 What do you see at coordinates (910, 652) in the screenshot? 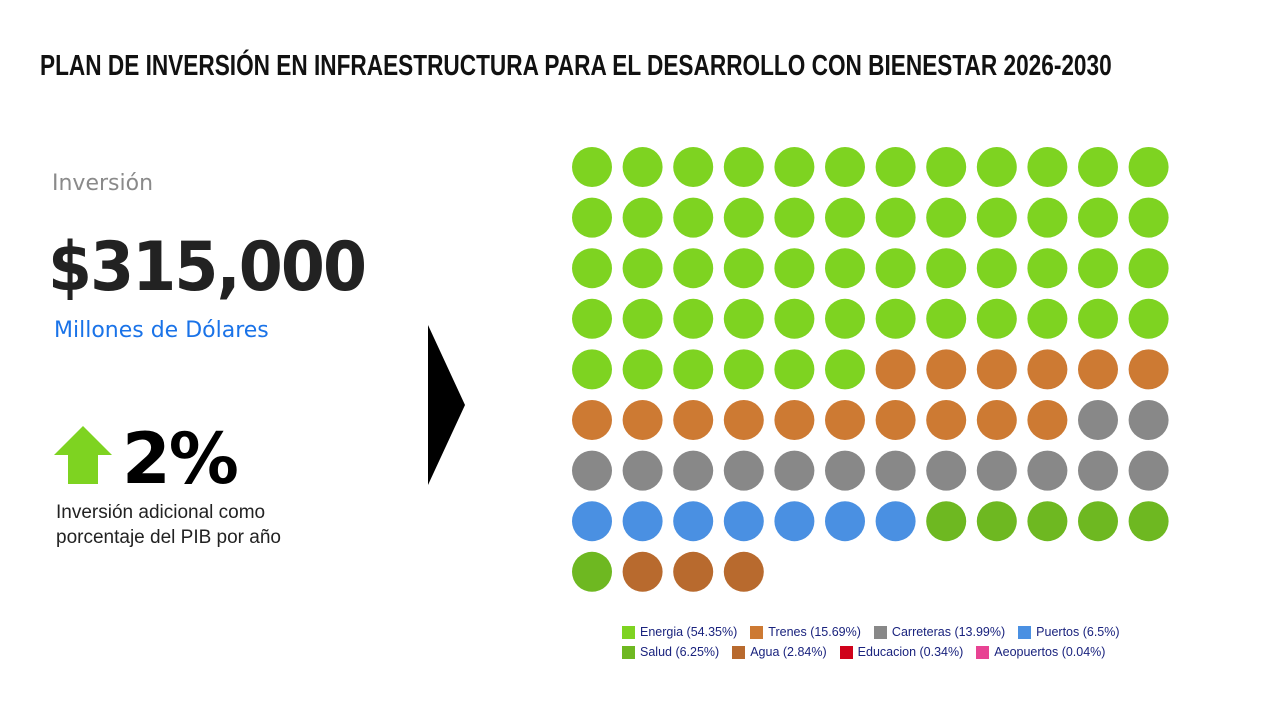
I see `legend-label: Educacion (0.34%)` at bounding box center [910, 652].